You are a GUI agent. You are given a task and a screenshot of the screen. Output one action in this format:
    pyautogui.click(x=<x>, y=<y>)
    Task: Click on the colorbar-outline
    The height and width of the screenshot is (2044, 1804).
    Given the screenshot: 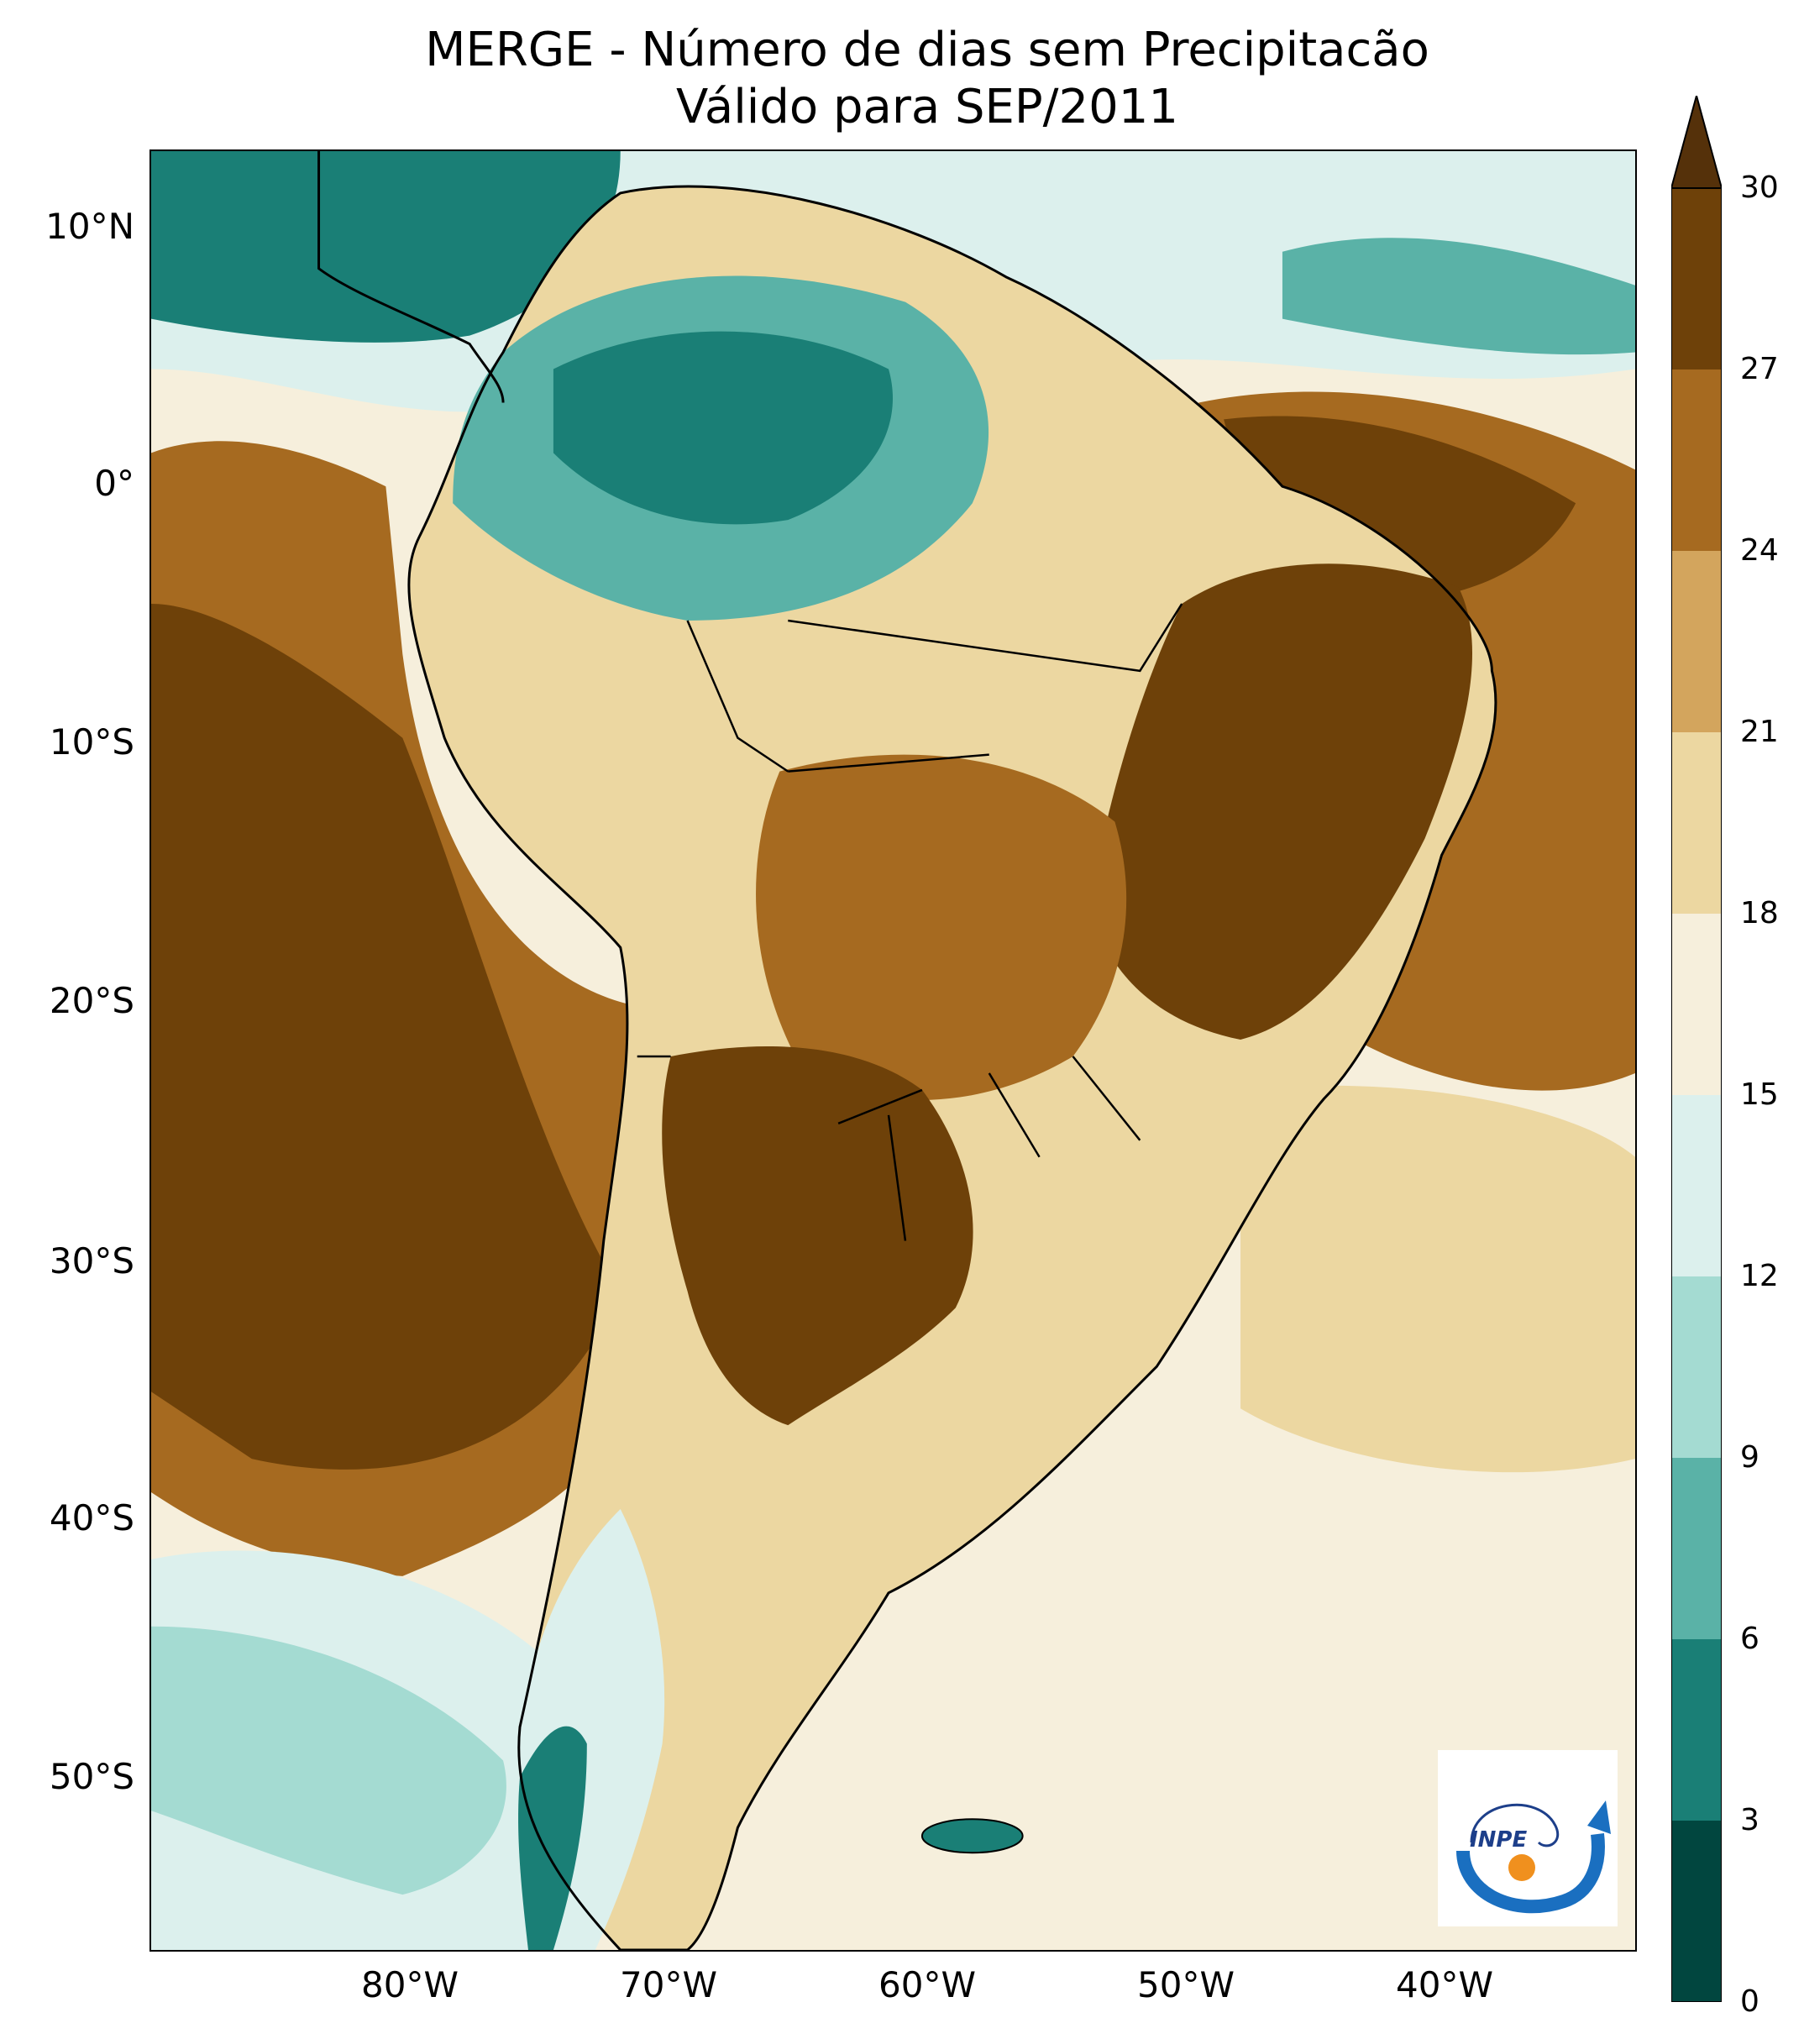 What is the action you would take?
    pyautogui.click(x=1696, y=1094)
    